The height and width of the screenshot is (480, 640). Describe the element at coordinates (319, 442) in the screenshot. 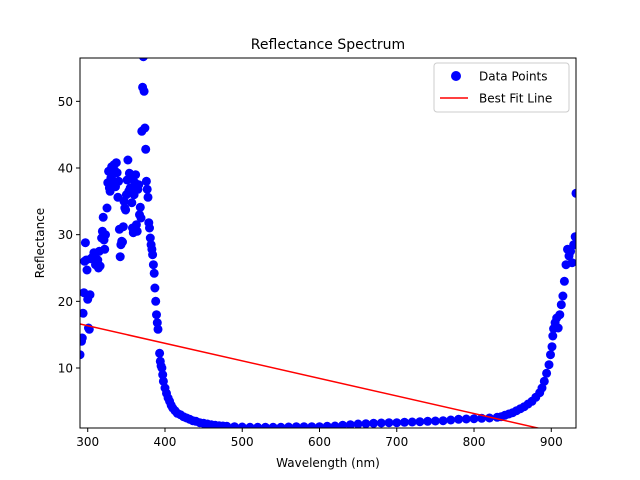

I see `x-tick-label: 600` at that location.